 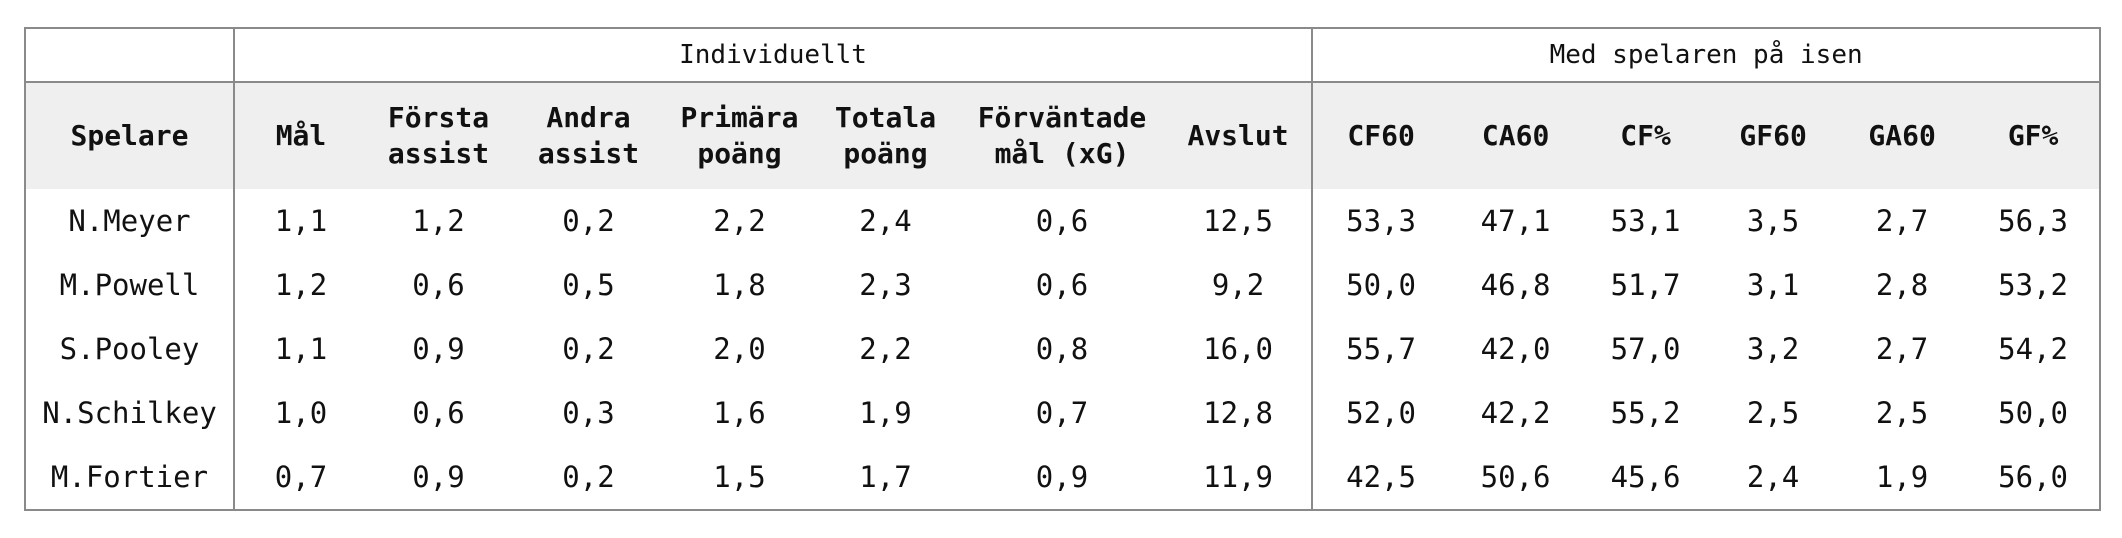 What do you see at coordinates (2033, 349) in the screenshot?
I see `stat-cell: 54,2` at bounding box center [2033, 349].